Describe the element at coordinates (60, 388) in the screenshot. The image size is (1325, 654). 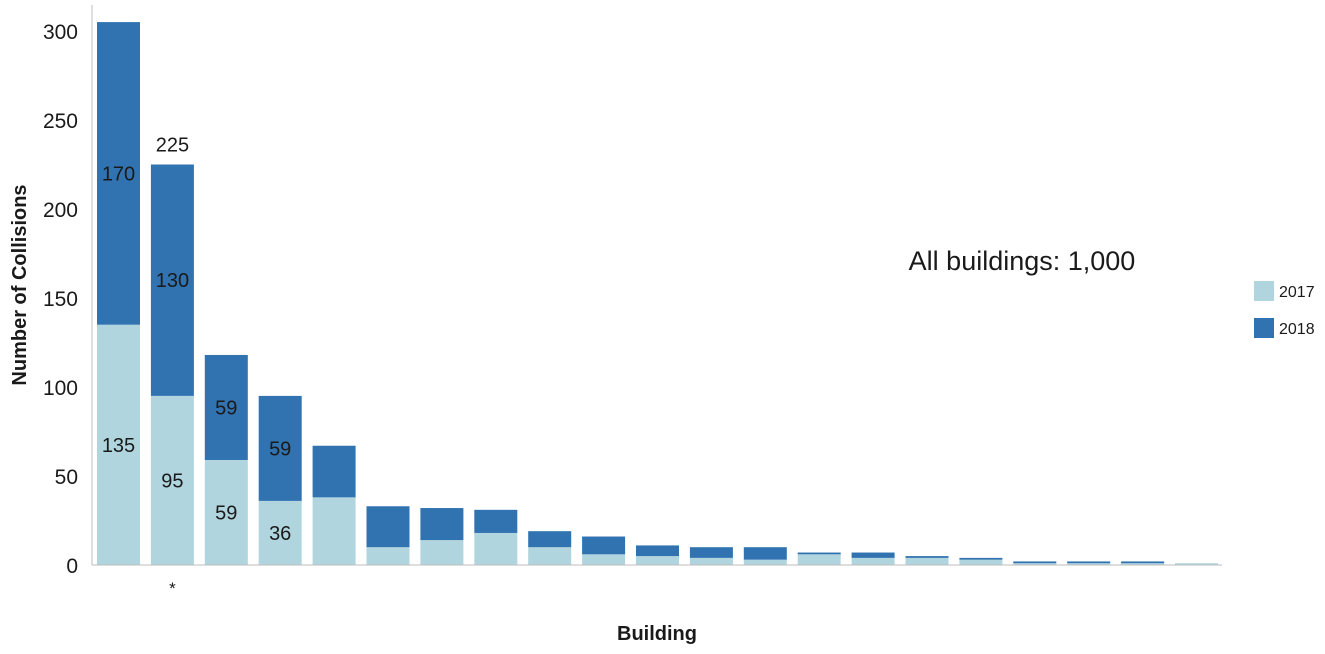
I see `y-tick-label: 100` at that location.